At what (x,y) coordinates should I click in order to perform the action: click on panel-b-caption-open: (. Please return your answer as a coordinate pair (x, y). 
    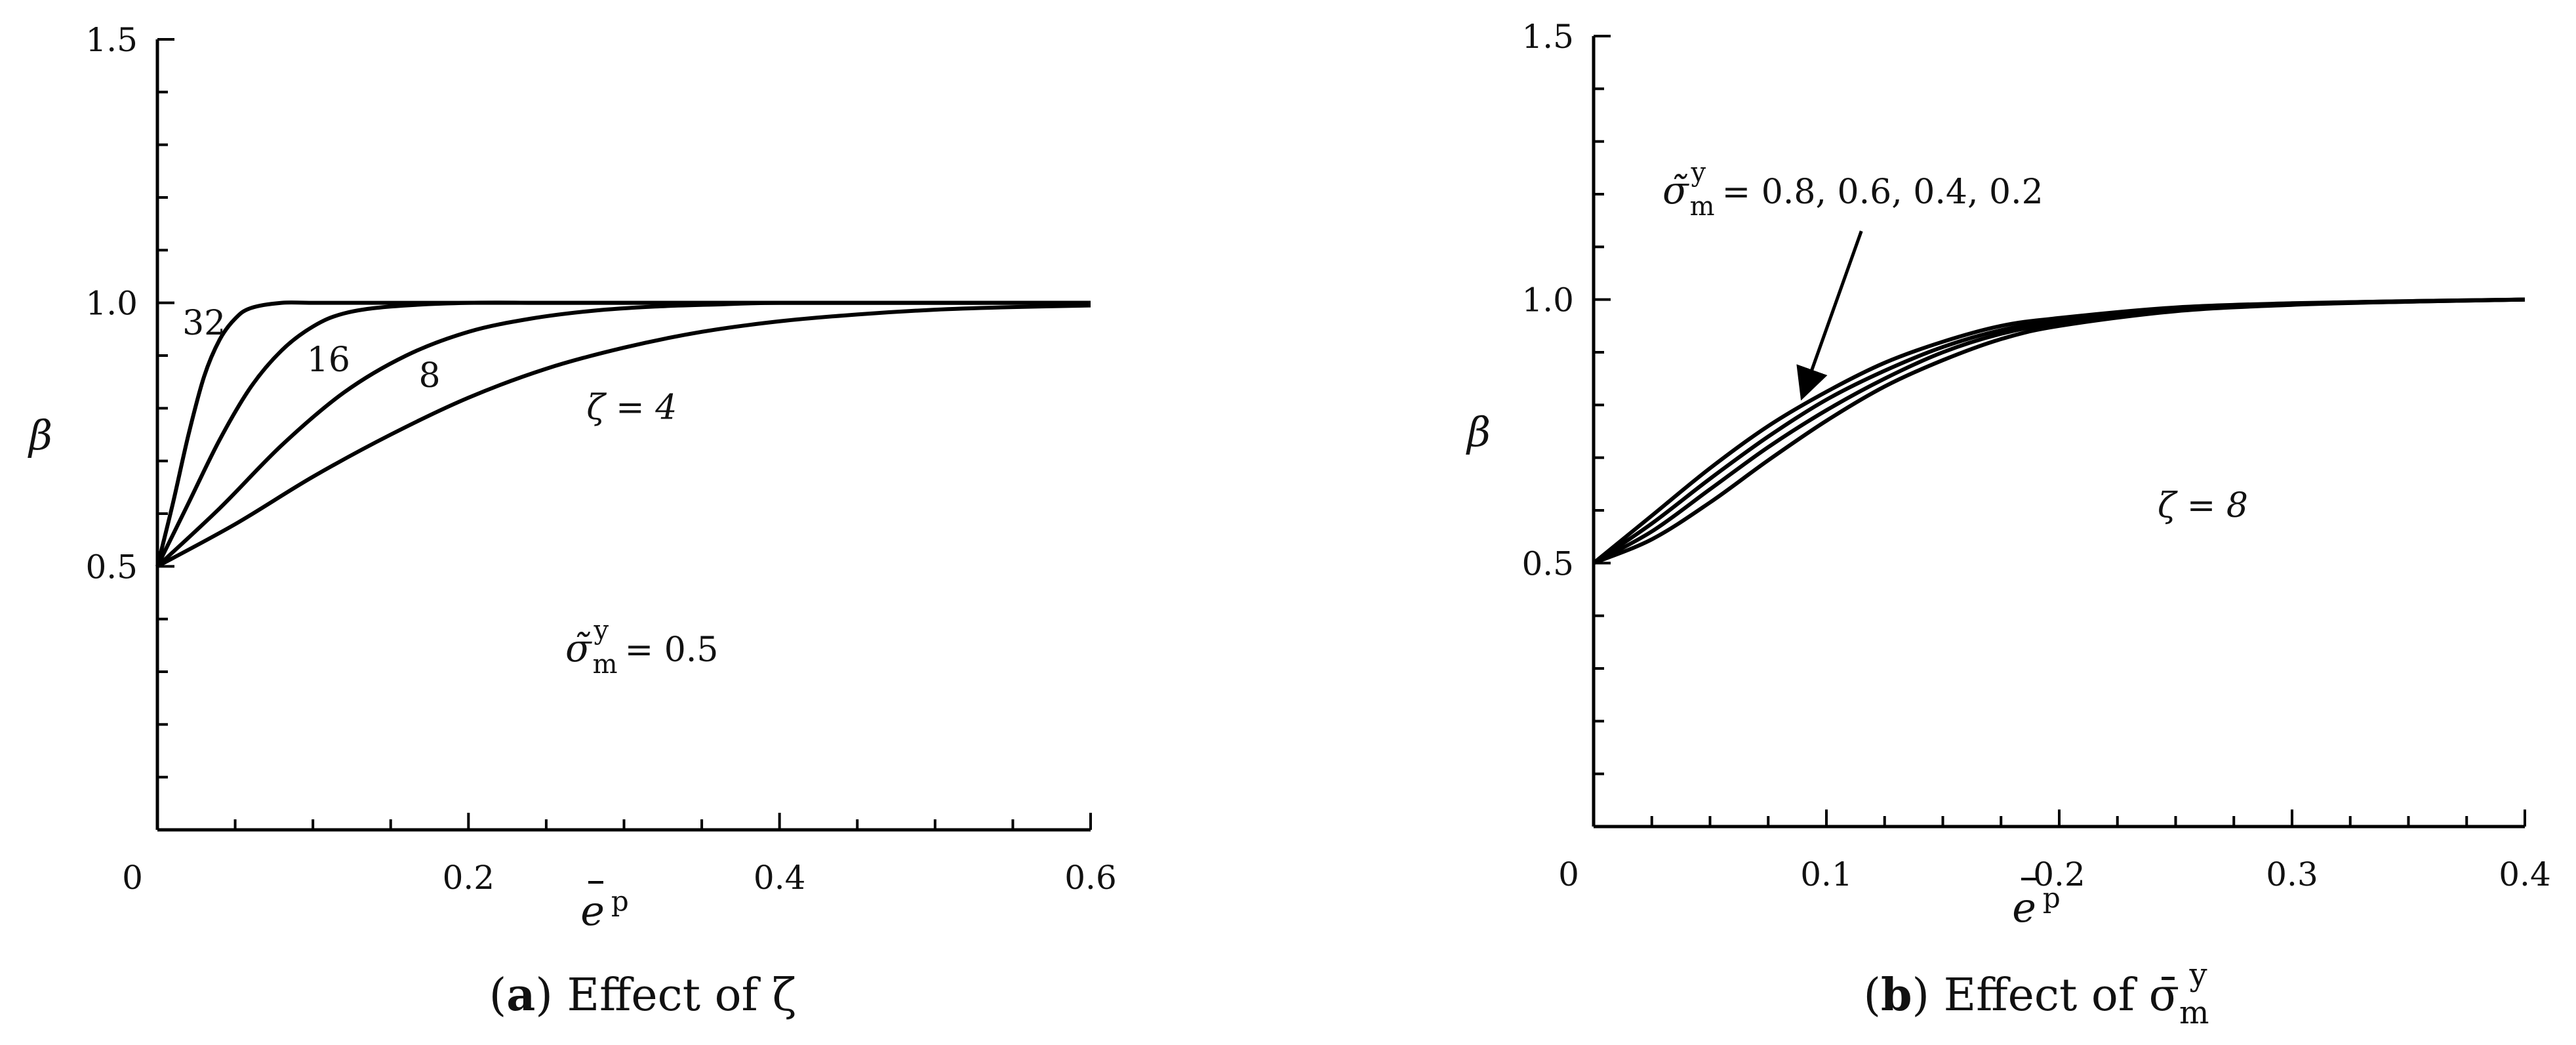
    Looking at the image, I should click on (1872, 995).